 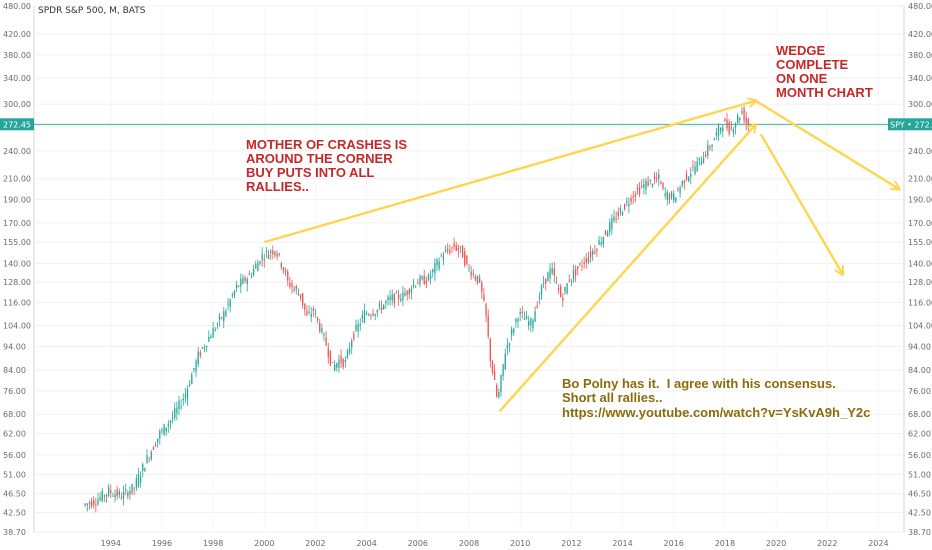 I want to click on x-tick-label: 2012, so click(x=571, y=543).